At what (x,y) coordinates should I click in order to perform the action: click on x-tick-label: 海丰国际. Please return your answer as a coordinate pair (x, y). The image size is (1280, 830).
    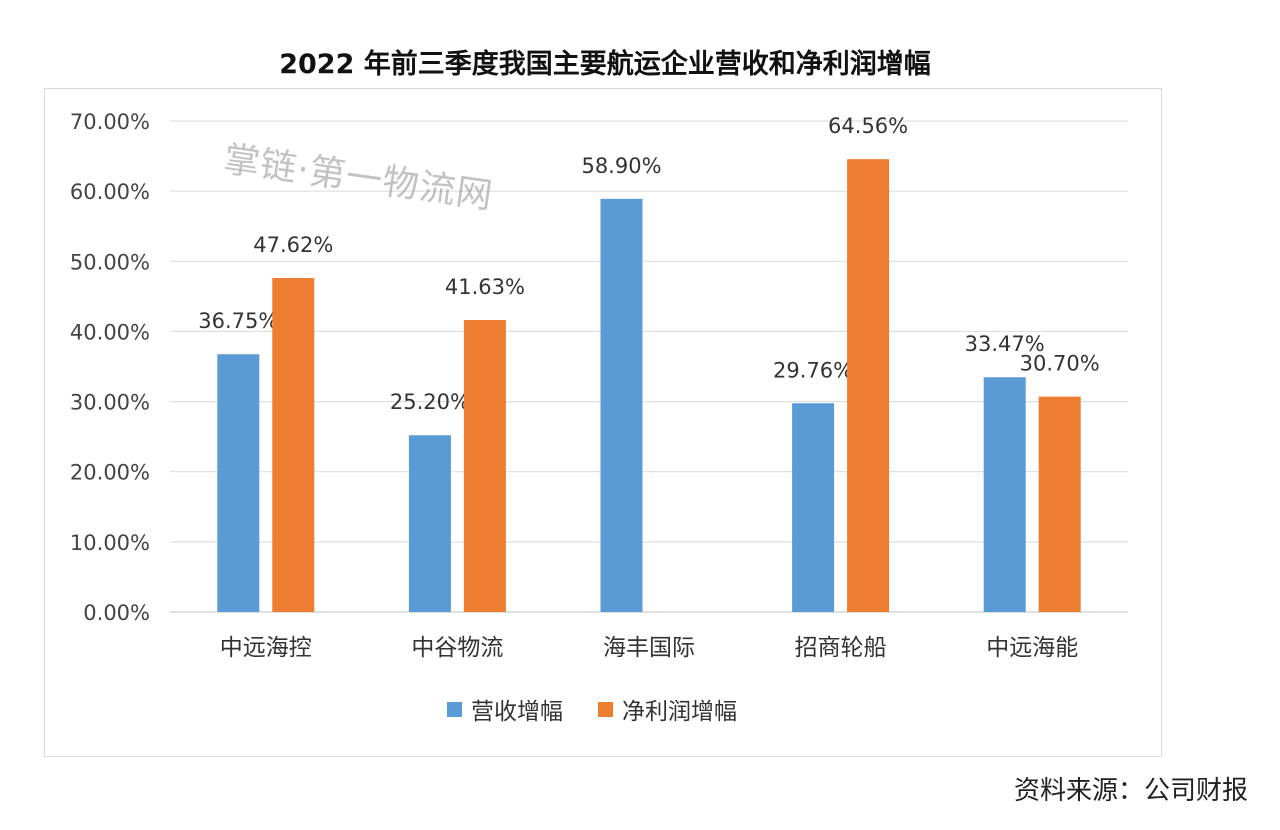
    Looking at the image, I should click on (649, 648).